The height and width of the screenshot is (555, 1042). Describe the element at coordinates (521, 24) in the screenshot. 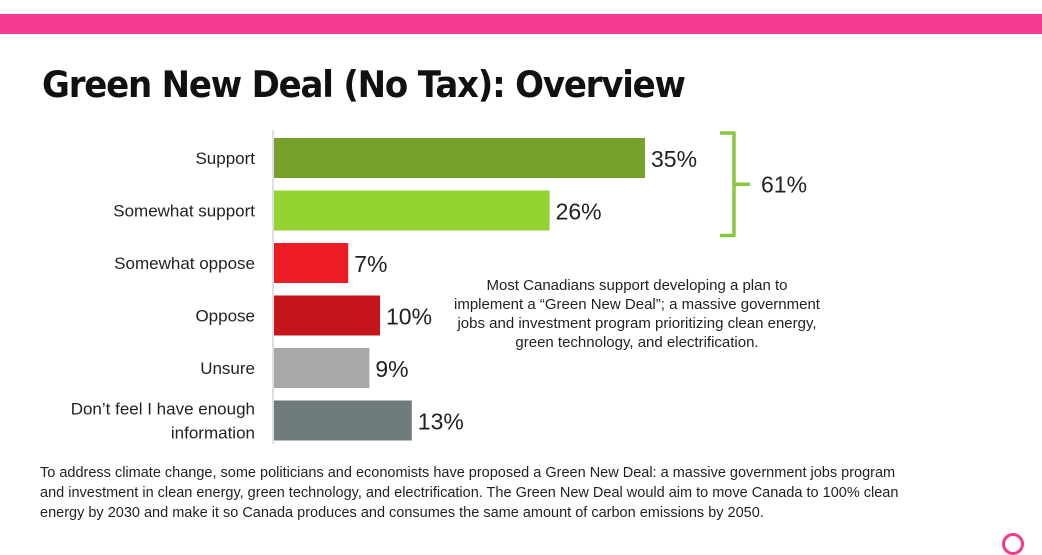

I see `top-accent-bar` at that location.